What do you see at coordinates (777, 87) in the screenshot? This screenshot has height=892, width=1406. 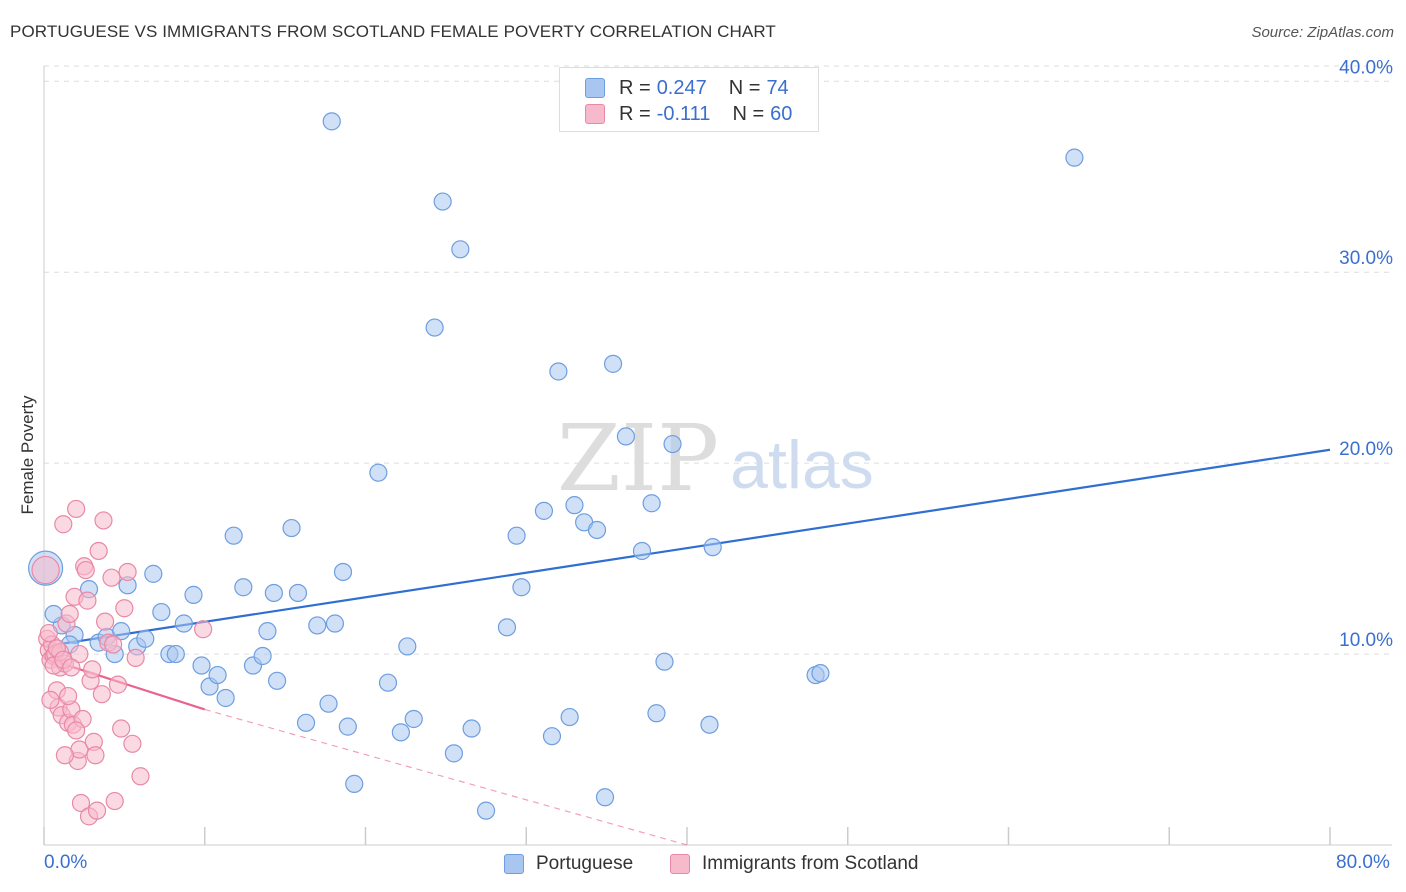 I see `legend-n-value: 74` at bounding box center [777, 87].